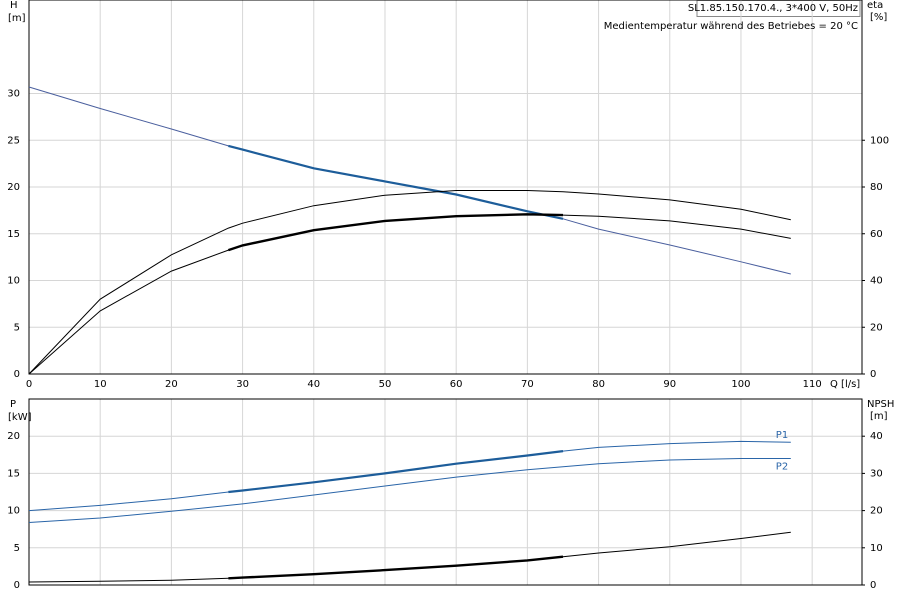 The width and height of the screenshot is (900, 600). I want to click on x-tick-label: 40, so click(313, 384).